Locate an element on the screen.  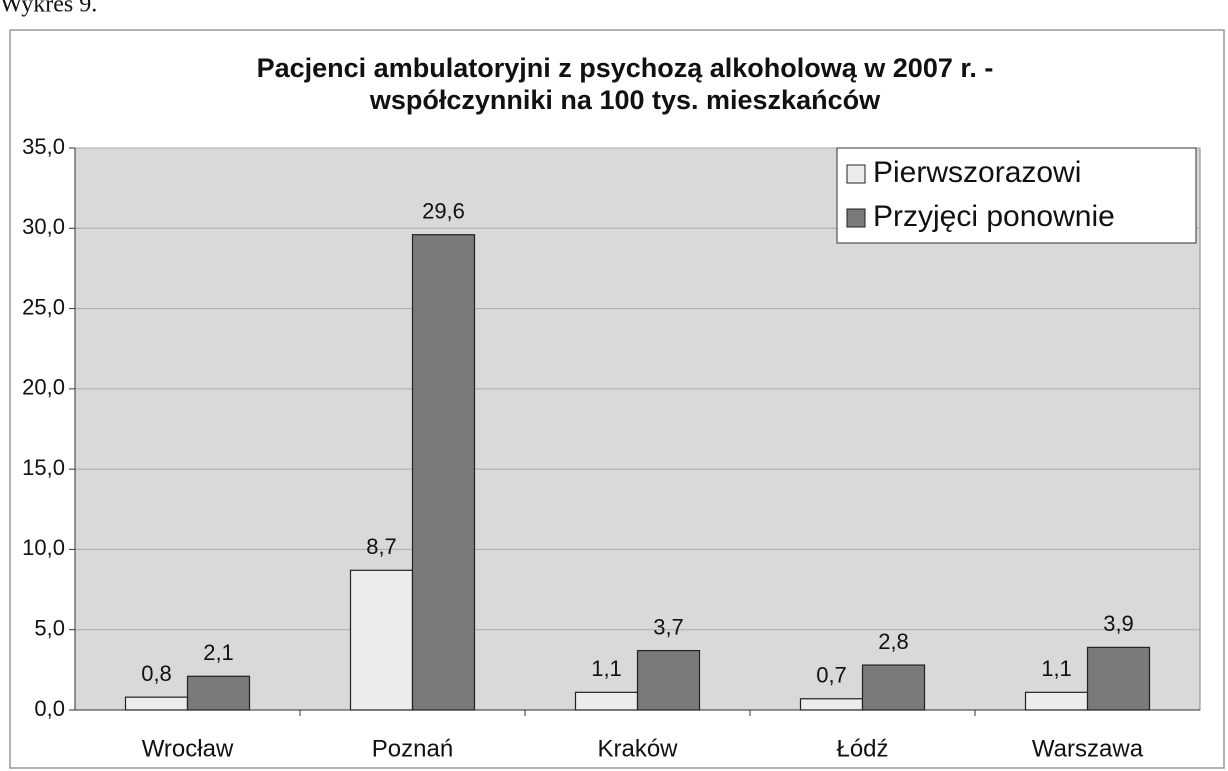
legend-label: Pierwszorazowi is located at coordinates (977, 172).